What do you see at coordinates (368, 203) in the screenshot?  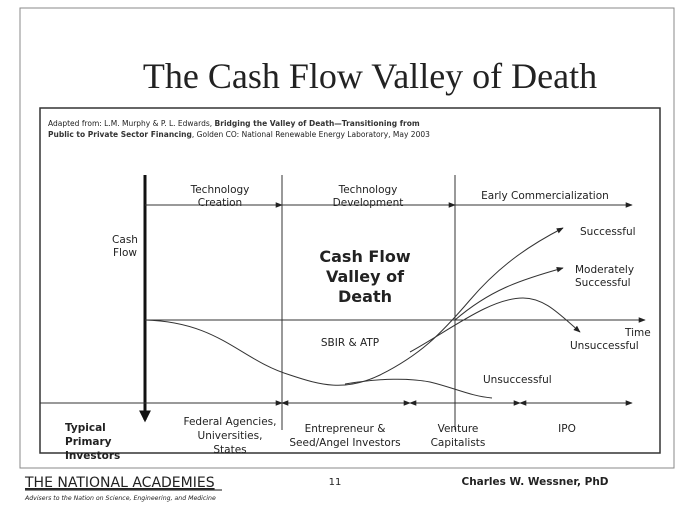 I see `phase-label: Development` at bounding box center [368, 203].